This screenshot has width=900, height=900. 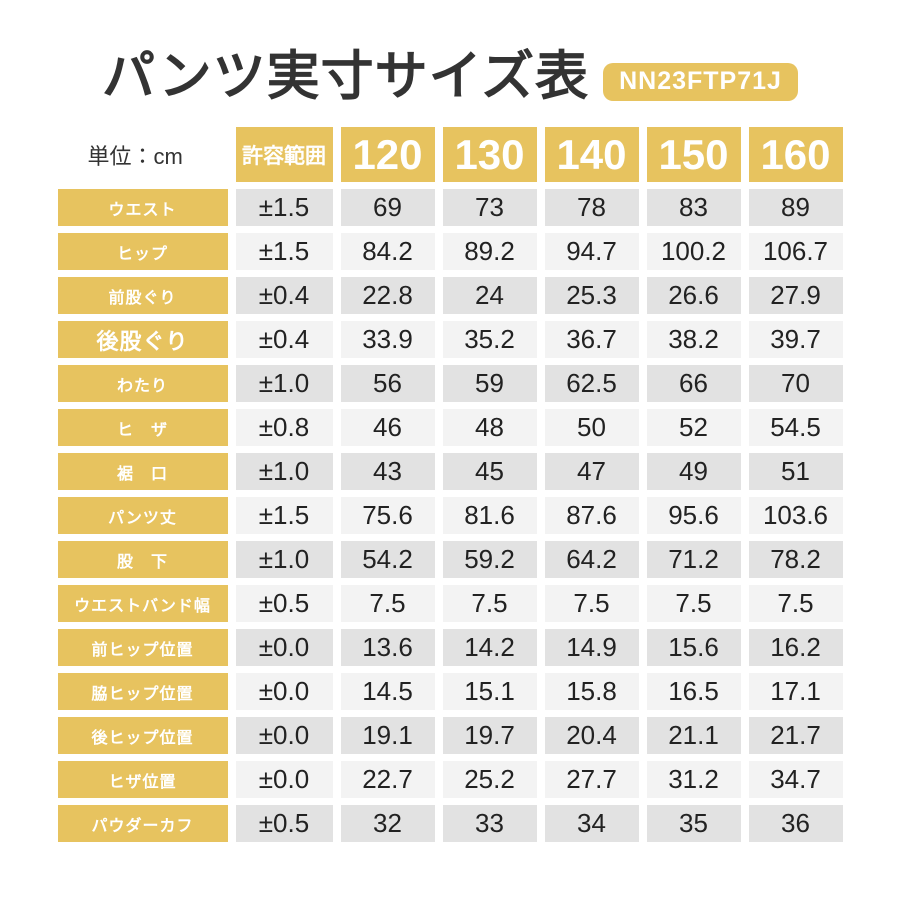 What do you see at coordinates (795, 779) in the screenshot?
I see `value-cell: 34.7` at bounding box center [795, 779].